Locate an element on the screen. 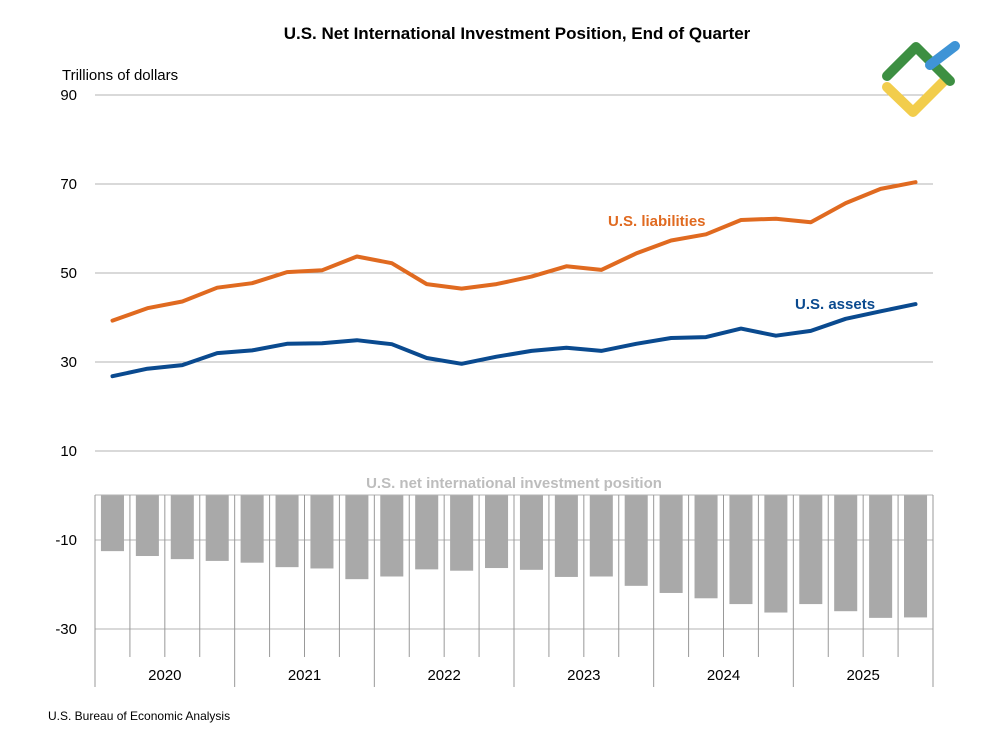 The image size is (1000, 730). y-axis-ticks: 90 70 50 30 10 -10 -30 is located at coordinates (66, 362).